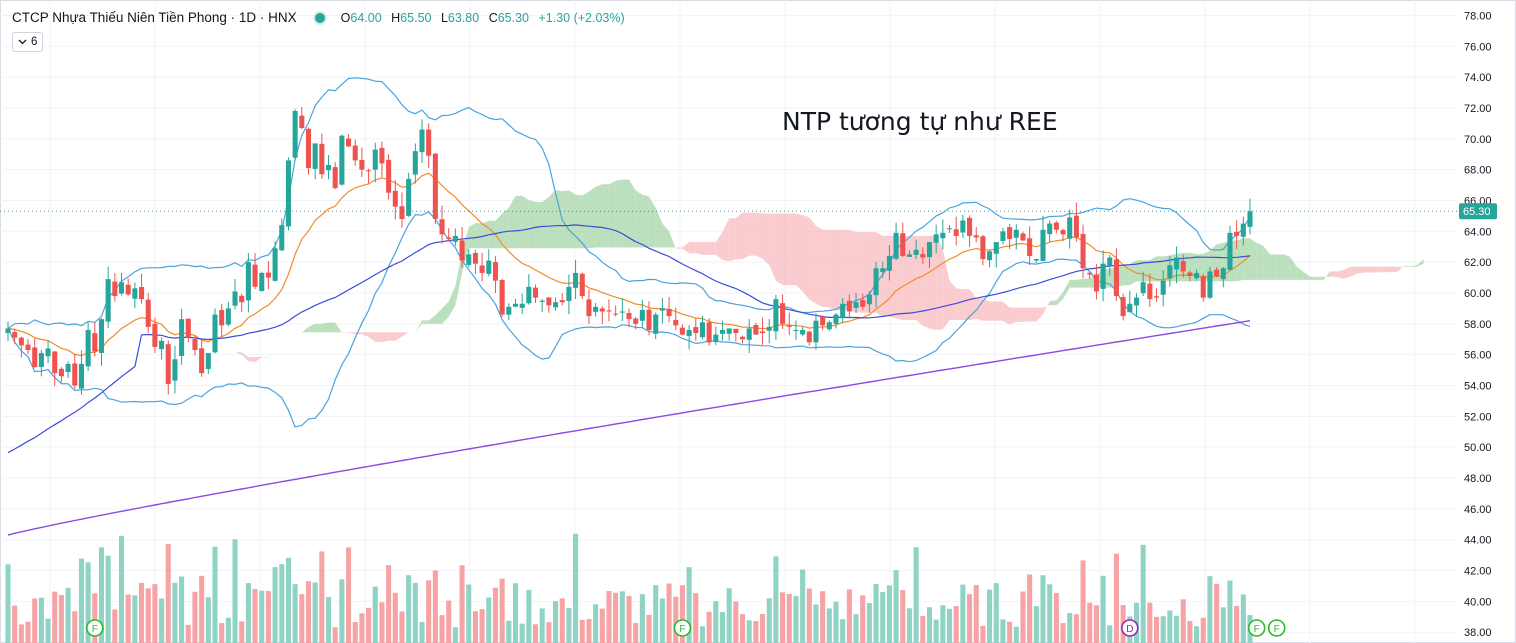 The height and width of the screenshot is (643, 1516). I want to click on event-marker-label: D, so click(1129, 629).